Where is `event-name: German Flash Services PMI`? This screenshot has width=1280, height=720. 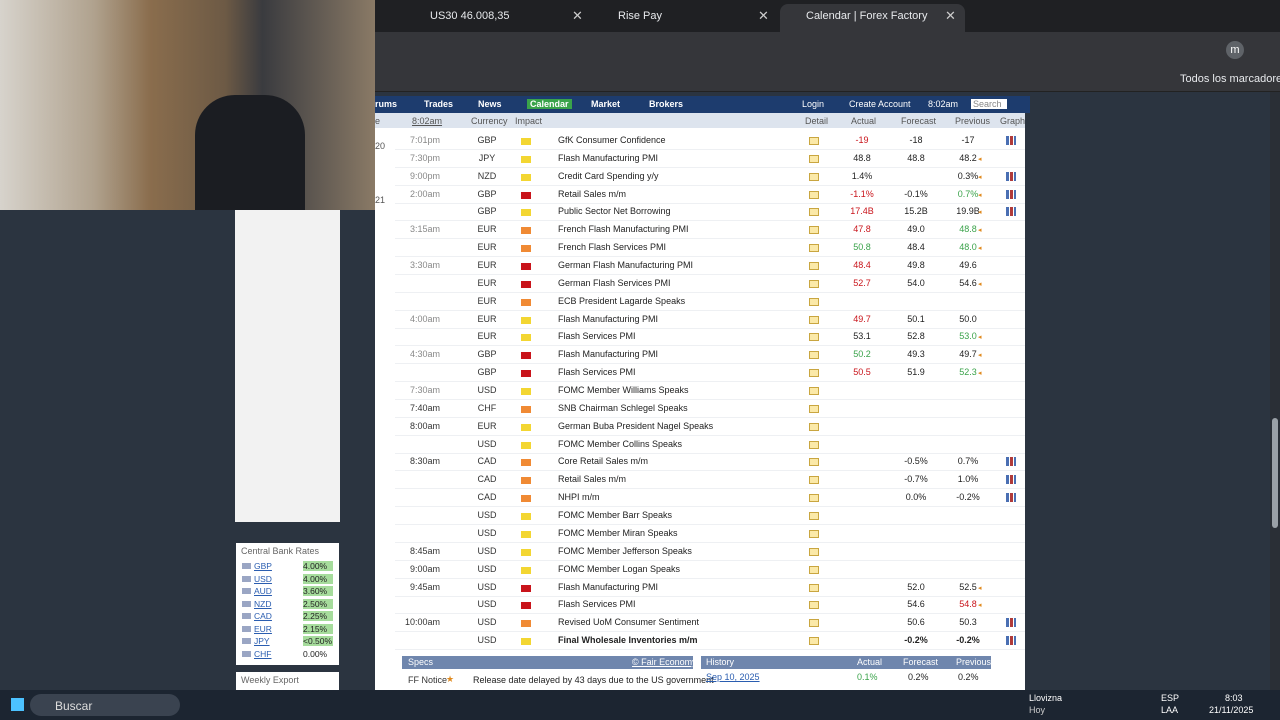 event-name: German Flash Services PMI is located at coordinates (614, 282).